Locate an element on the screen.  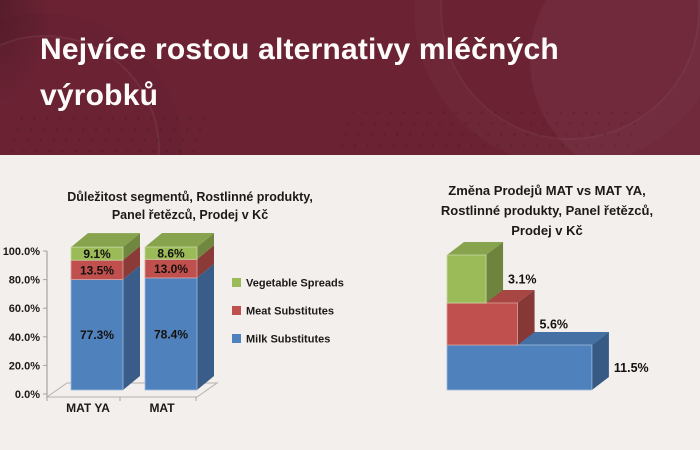
bar-value-label: 5.6% is located at coordinates (554, 325).